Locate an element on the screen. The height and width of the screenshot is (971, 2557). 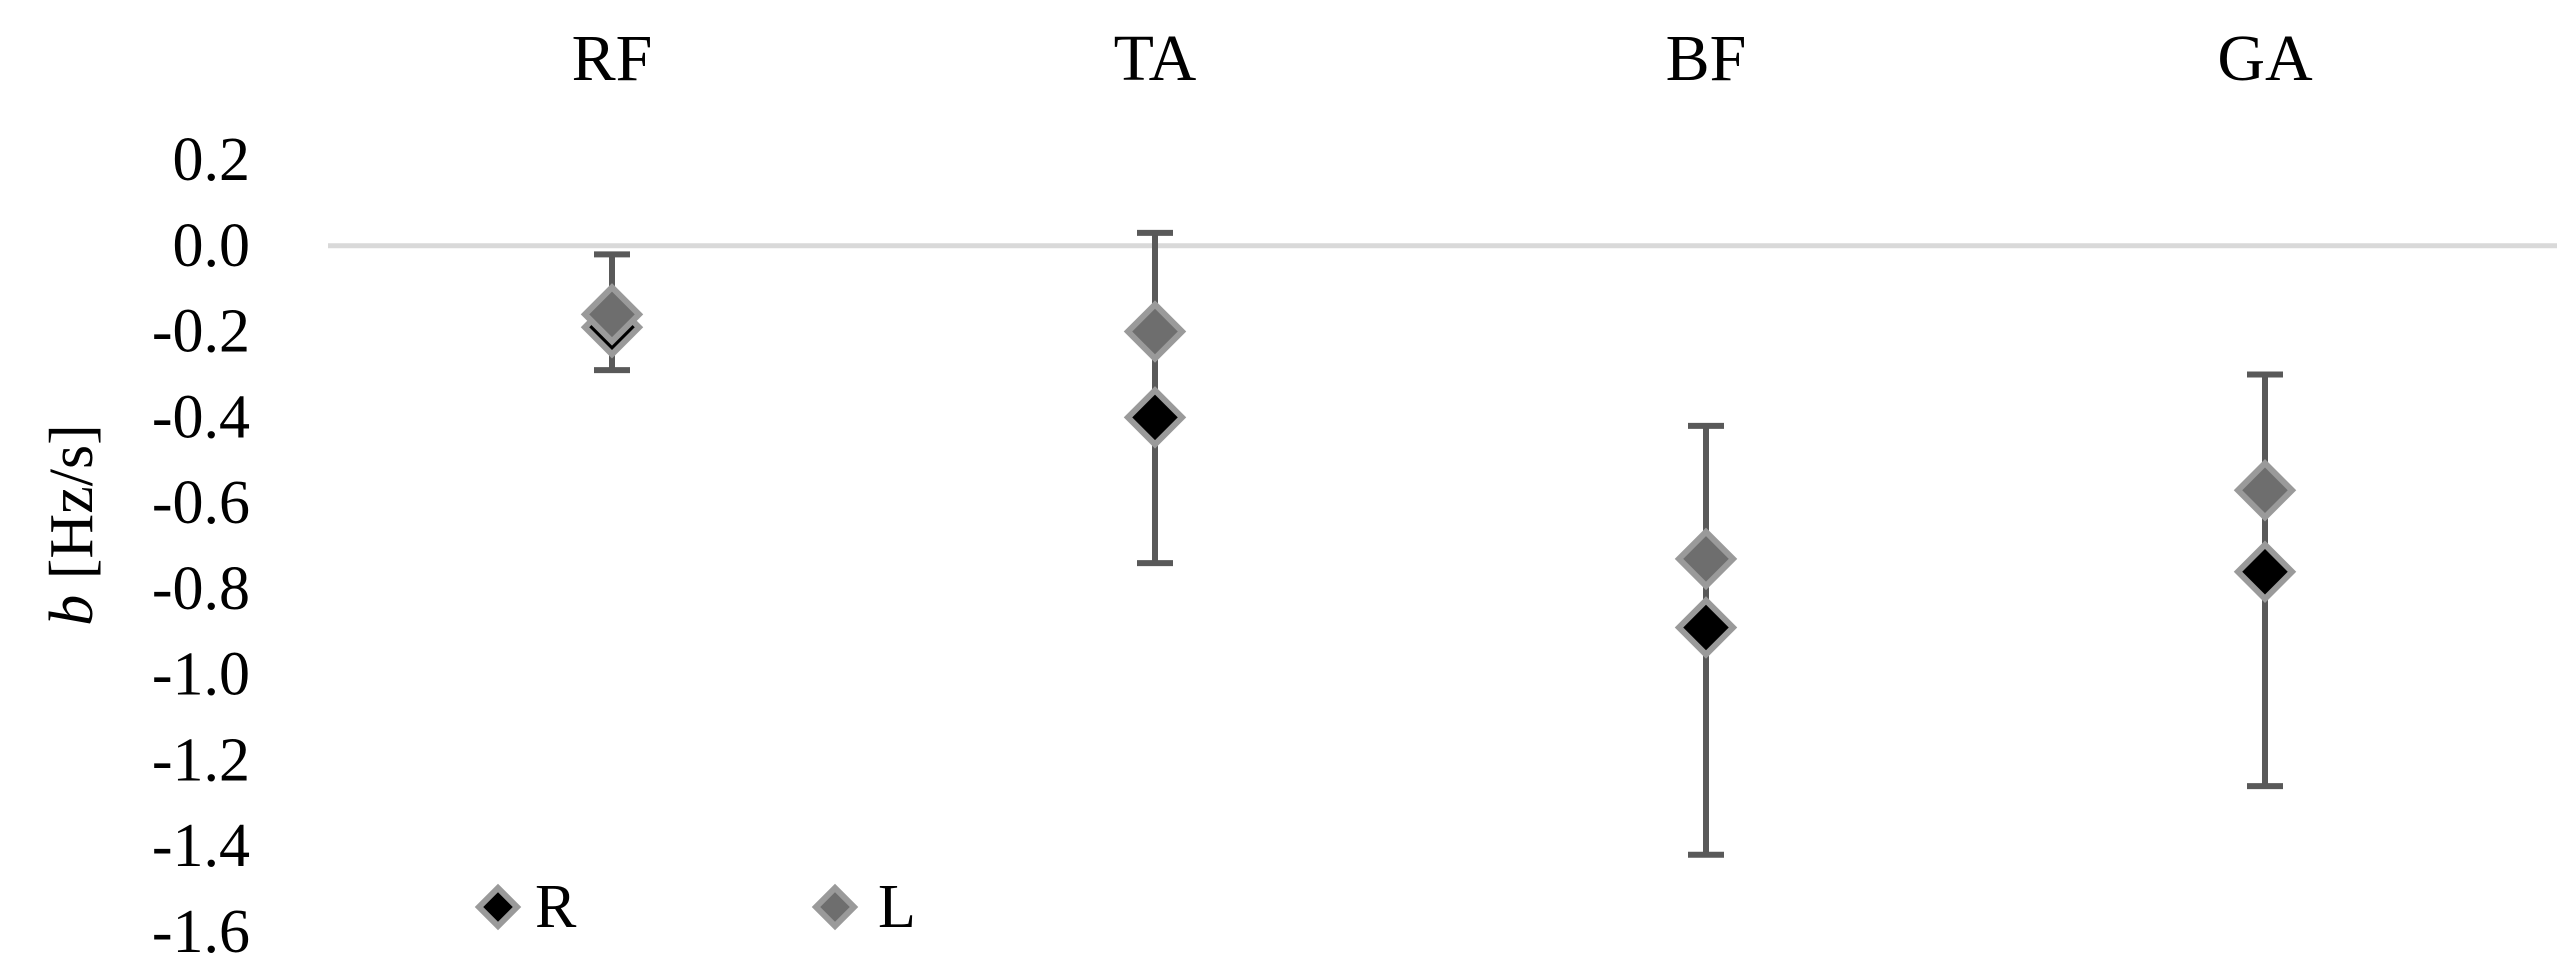
category-label: BF is located at coordinates (1706, 58).